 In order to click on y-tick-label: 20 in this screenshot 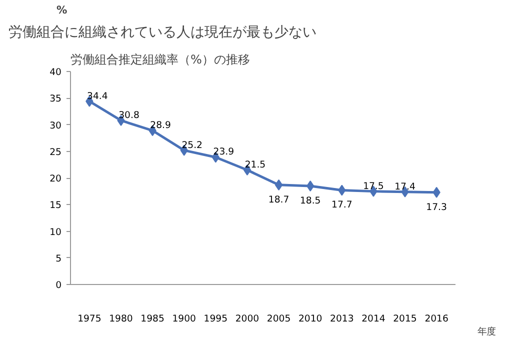, I will do `click(56, 179)`.